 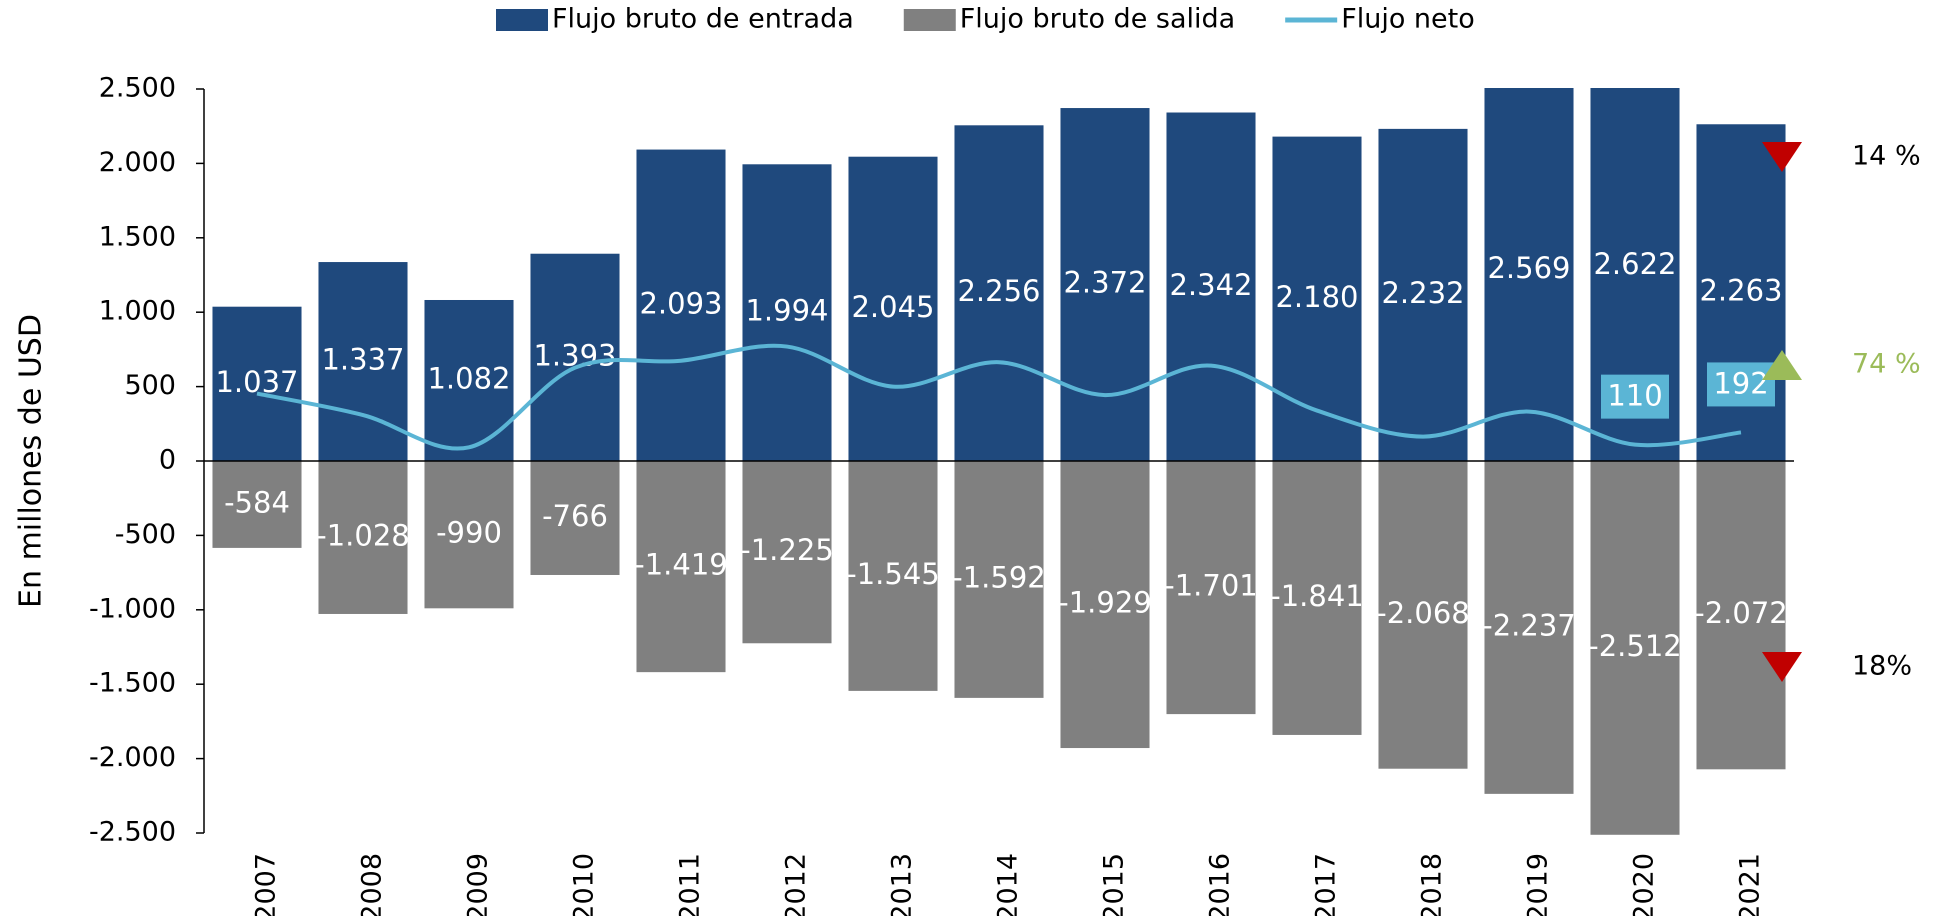 I want to click on bar-value-label: -766, so click(x=575, y=516).